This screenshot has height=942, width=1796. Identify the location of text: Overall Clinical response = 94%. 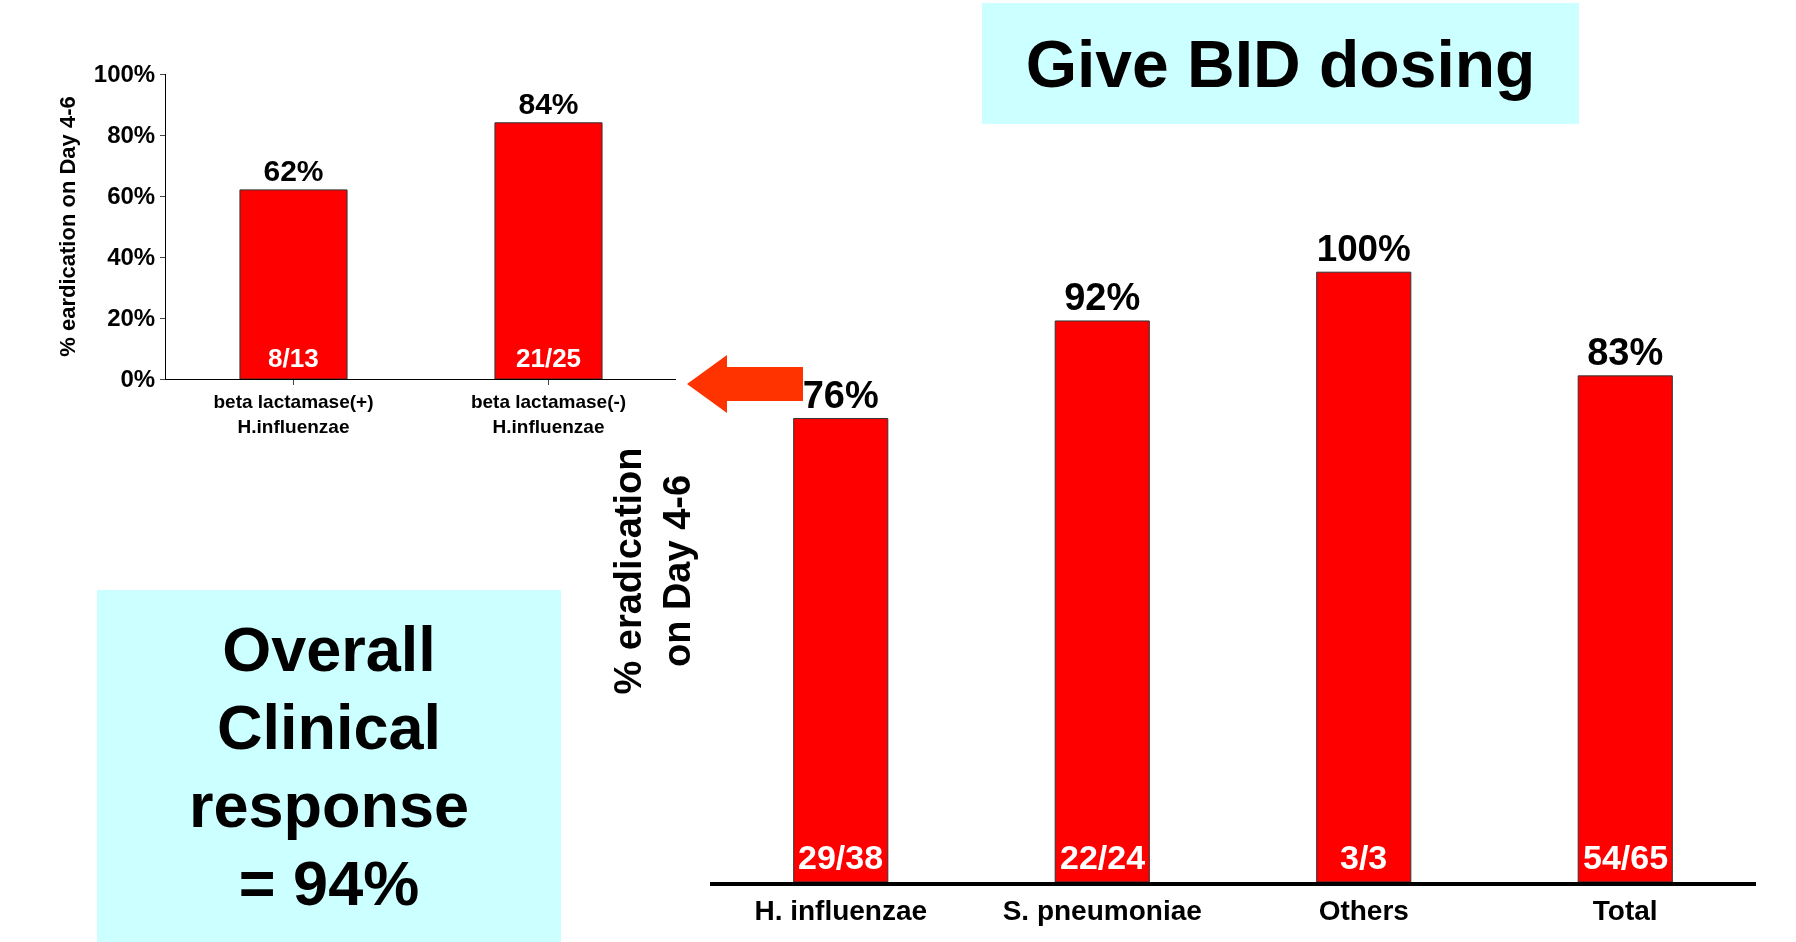
(329, 766).